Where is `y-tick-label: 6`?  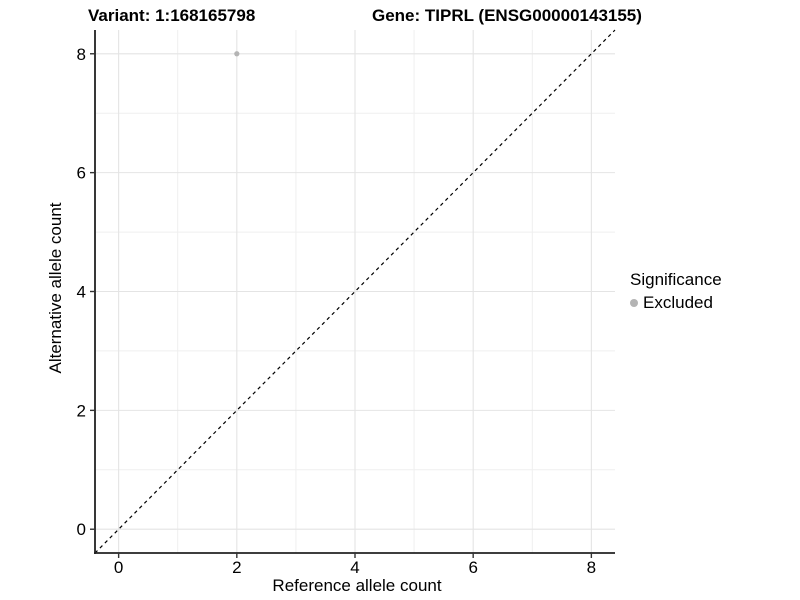
y-tick-label: 6 is located at coordinates (81, 173).